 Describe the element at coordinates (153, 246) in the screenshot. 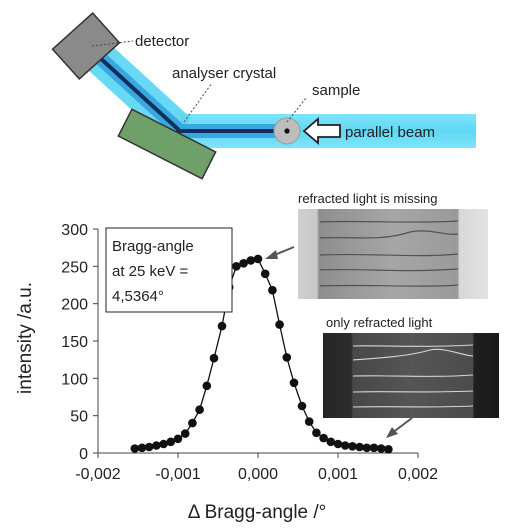

I see `annotation-line-1: Bragg-angle` at that location.